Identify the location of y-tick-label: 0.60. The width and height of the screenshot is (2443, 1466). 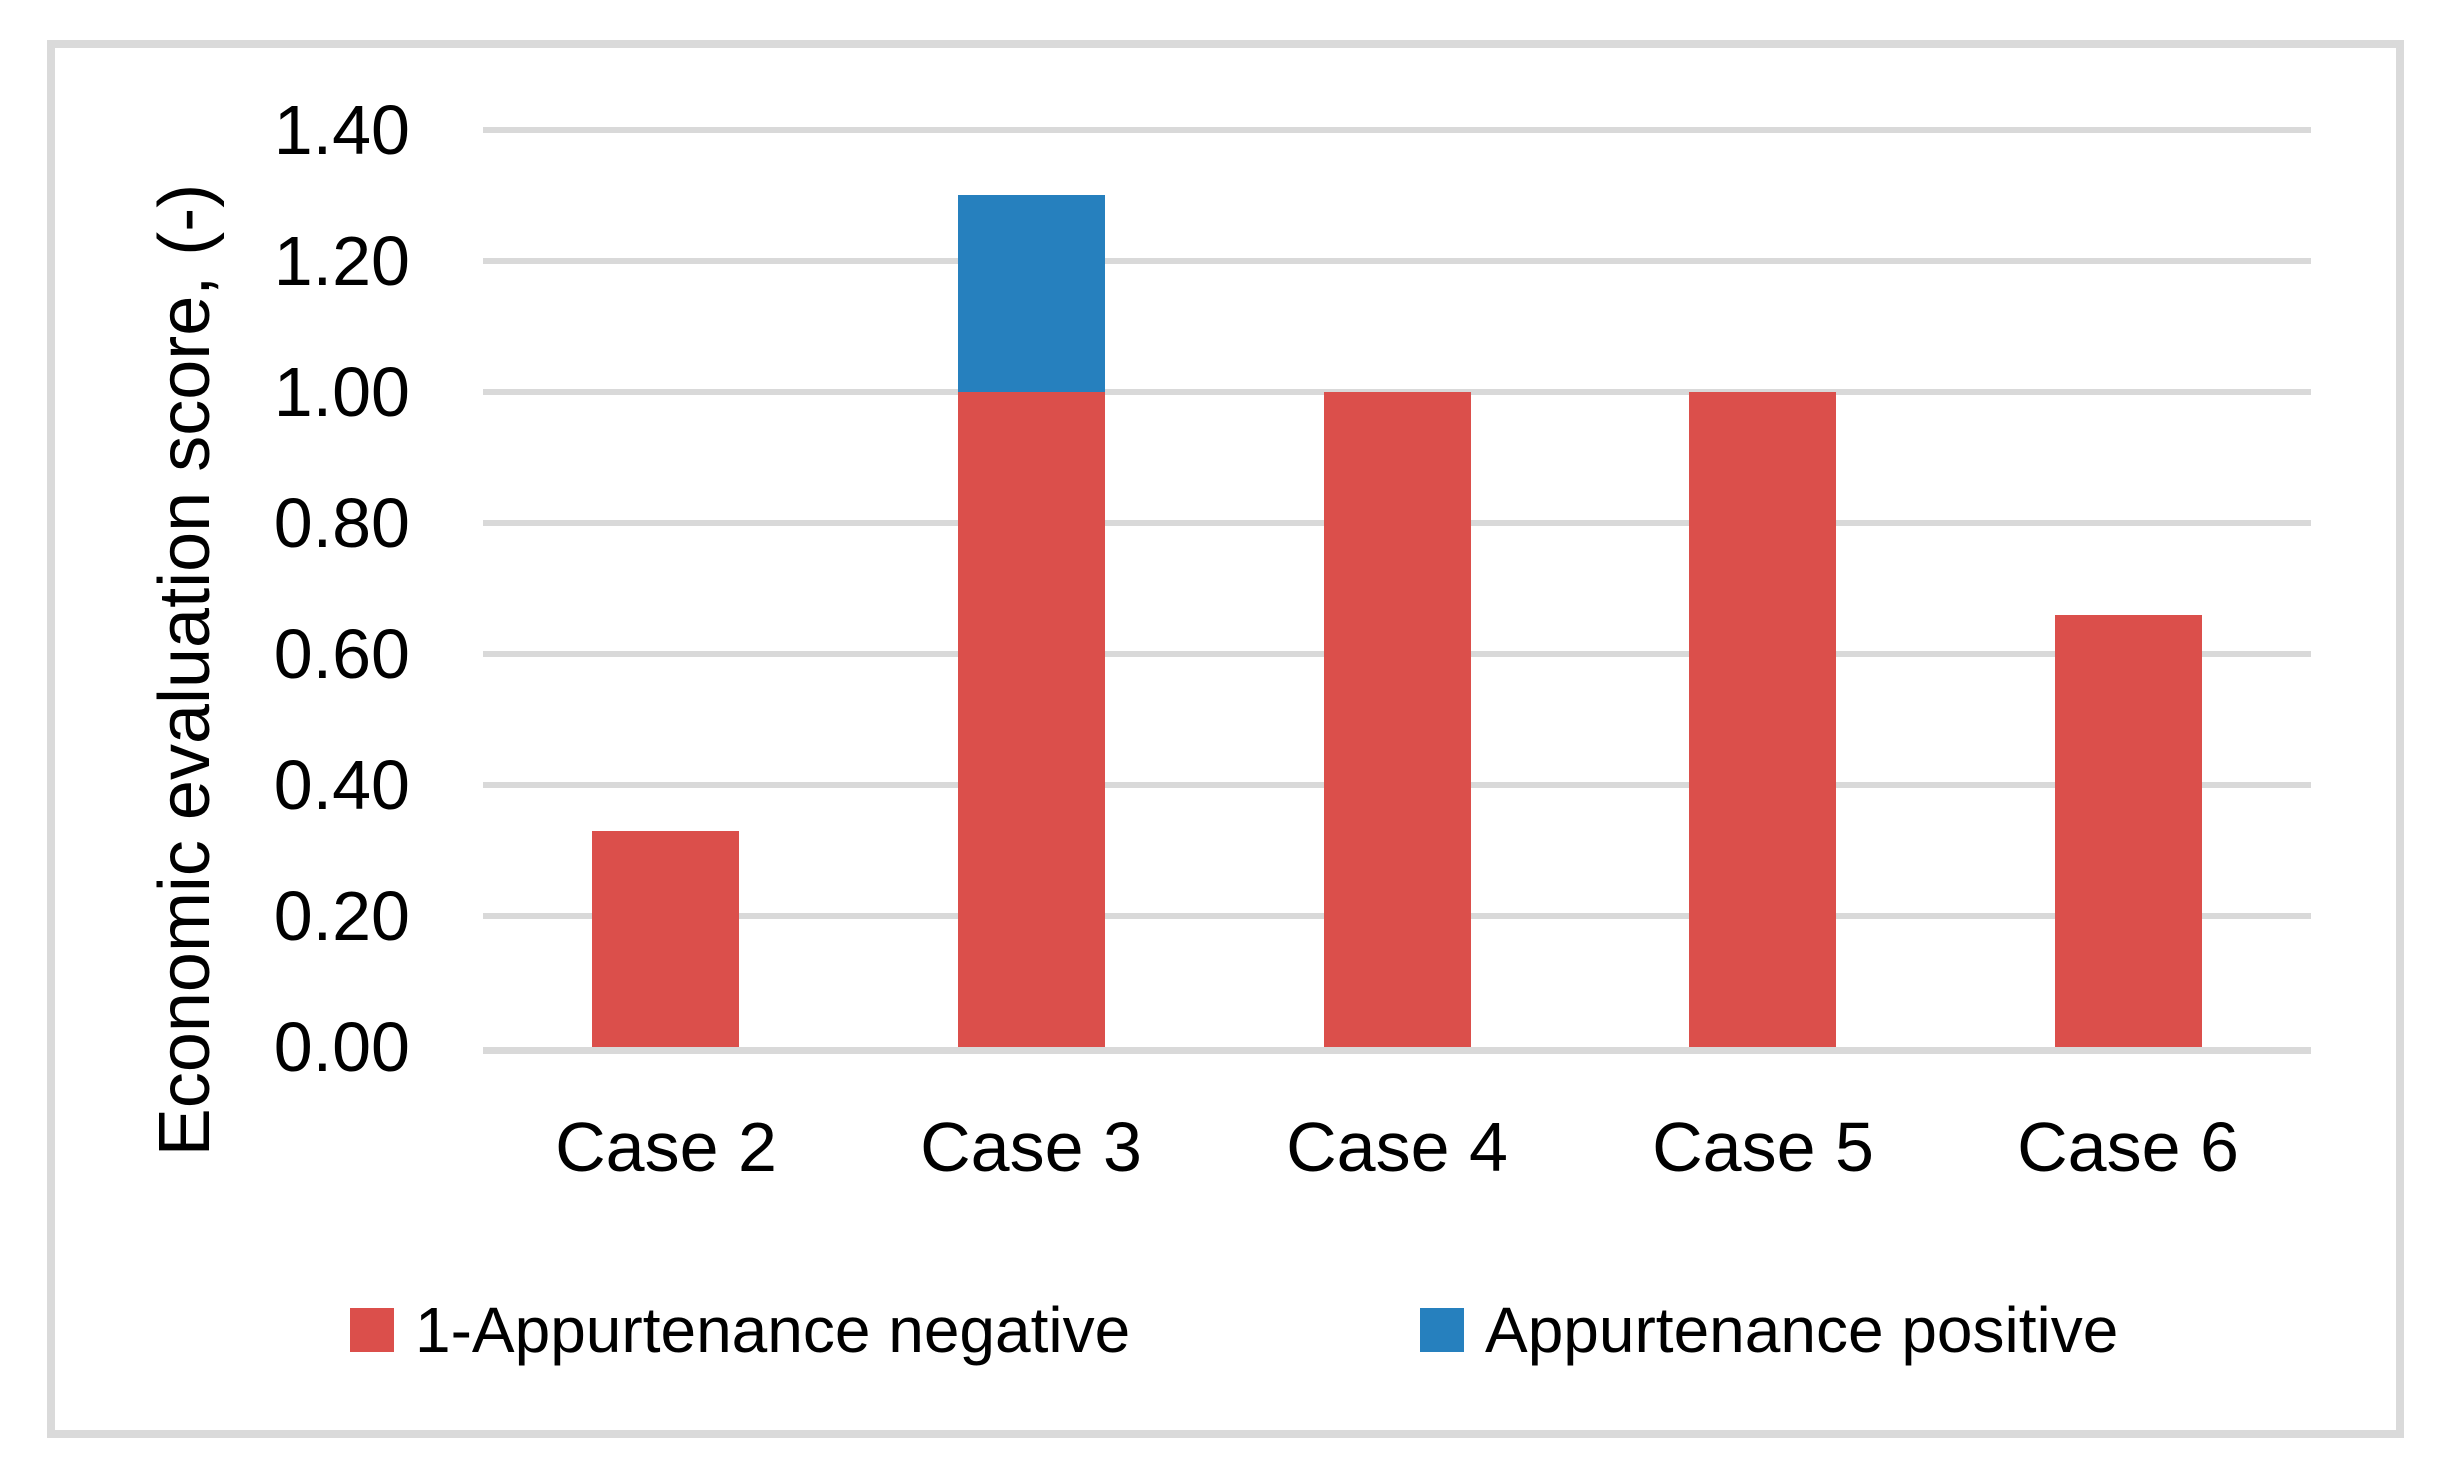
(341, 654).